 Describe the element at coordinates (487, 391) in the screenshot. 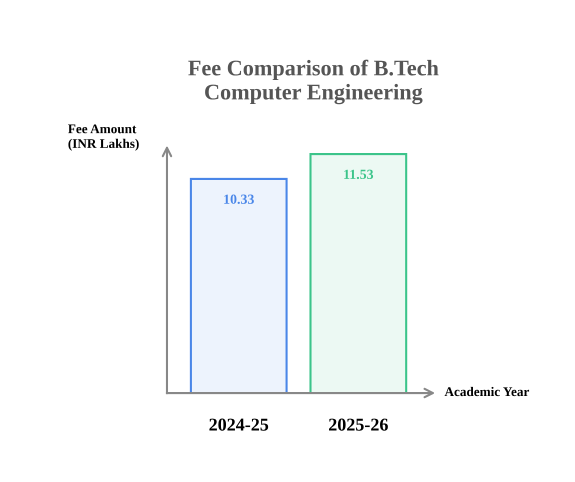

I see `x-axis-title: Academic Year` at that location.